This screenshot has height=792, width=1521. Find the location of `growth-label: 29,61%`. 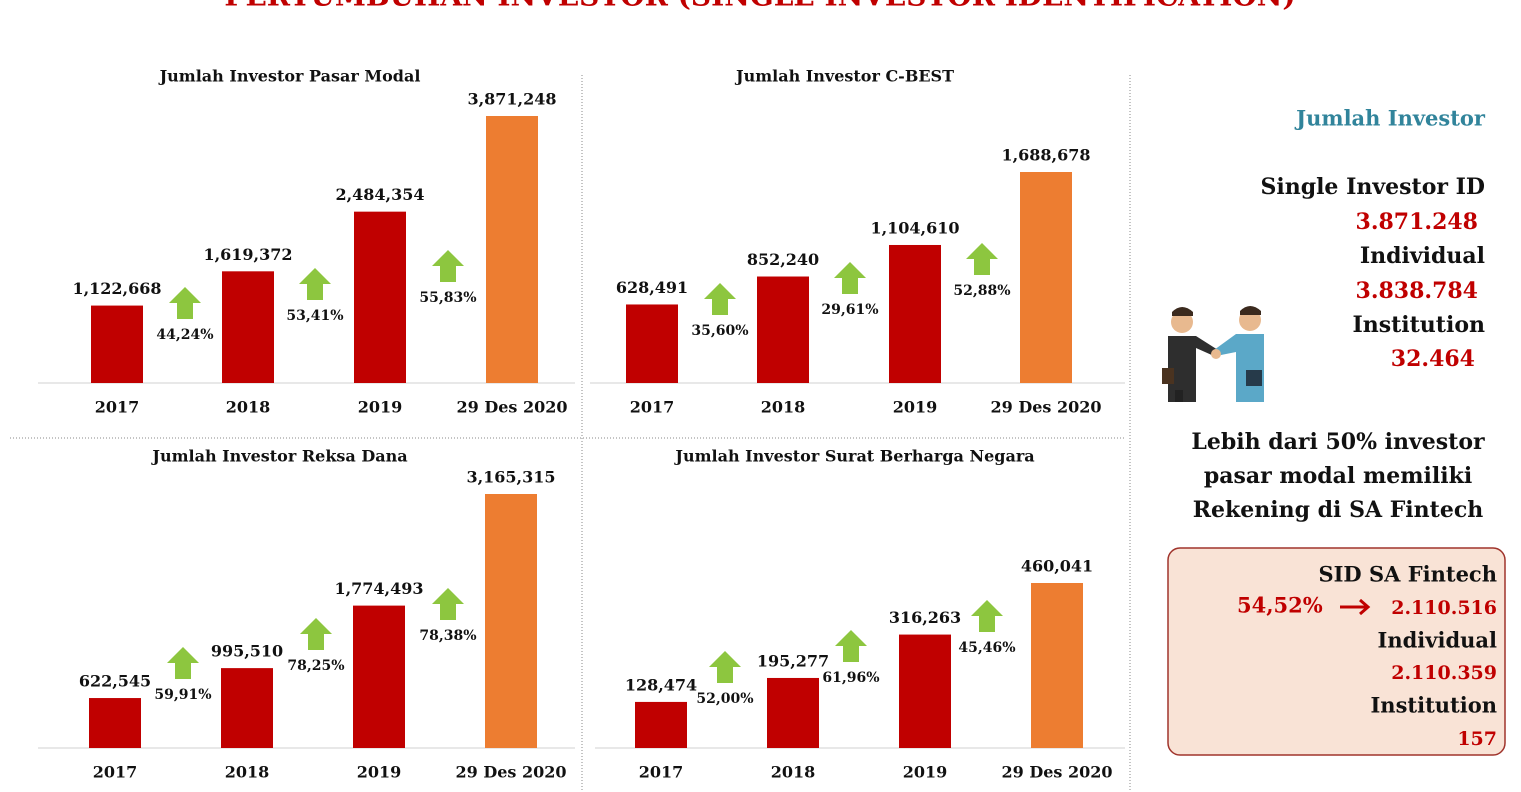

growth-label: 29,61% is located at coordinates (849, 310).